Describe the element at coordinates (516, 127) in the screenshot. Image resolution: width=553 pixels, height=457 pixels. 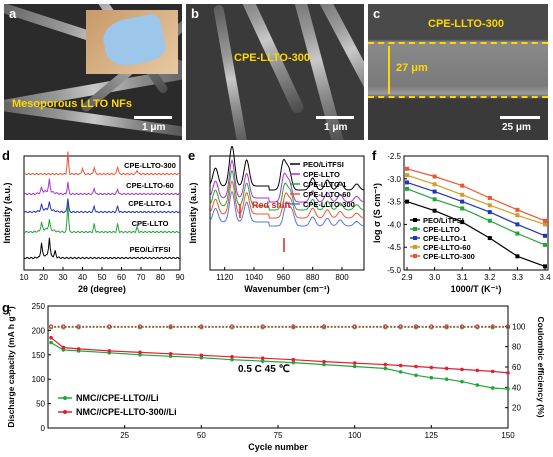
I see `scale-bar-label: 25 μm` at that location.